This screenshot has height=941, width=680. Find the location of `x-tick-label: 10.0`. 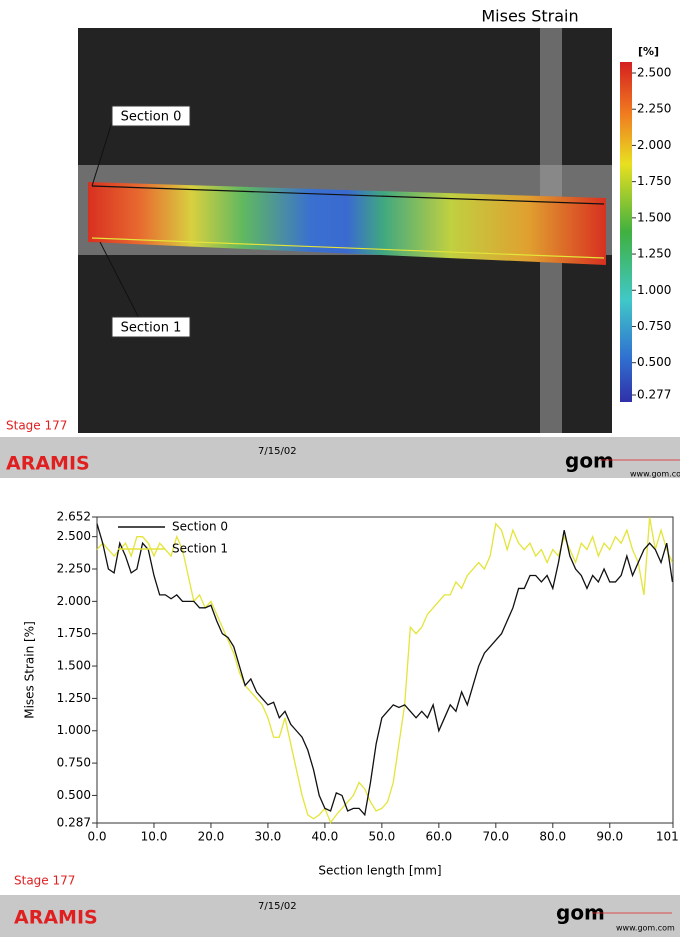

x-tick-label: 10.0 is located at coordinates (154, 837).